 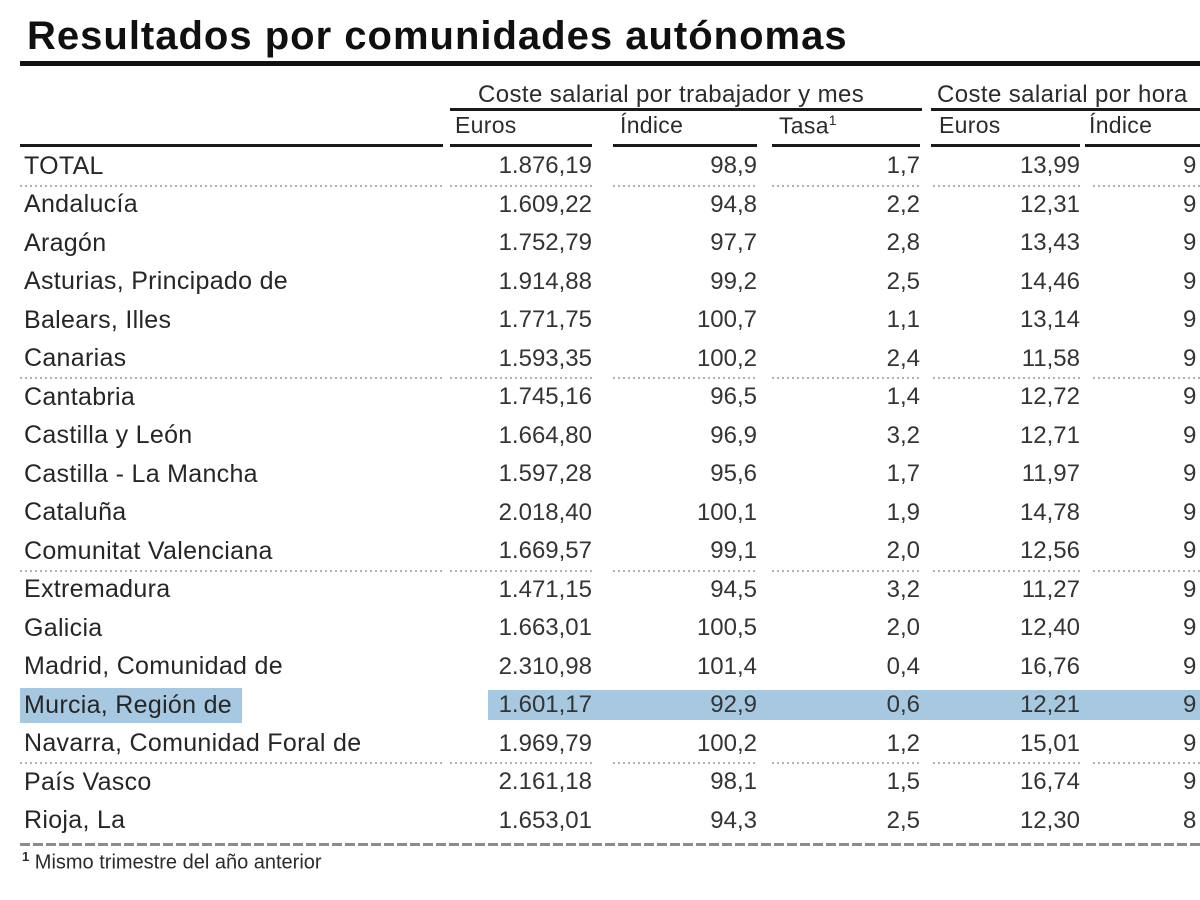 I want to click on euros-mes-value: 1.653,01, so click(x=545, y=820).